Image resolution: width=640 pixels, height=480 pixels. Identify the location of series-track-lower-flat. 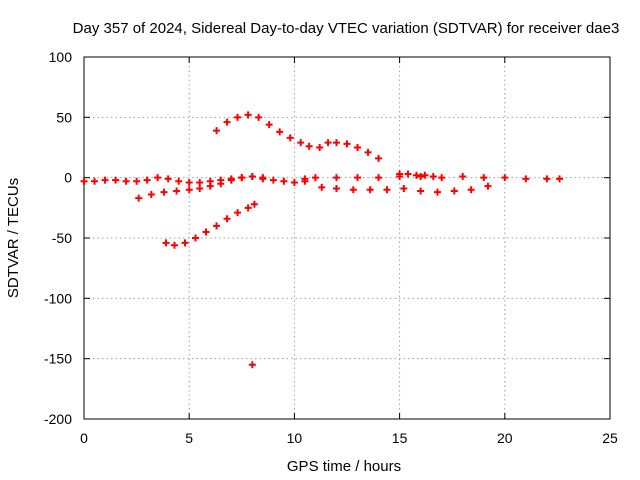
(405, 189).